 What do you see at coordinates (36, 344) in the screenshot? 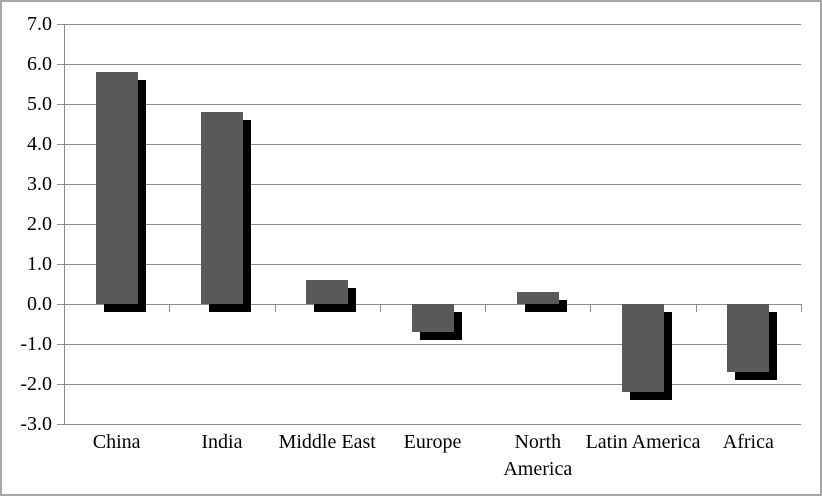
I see `y-axis-tick-label: -1.0` at bounding box center [36, 344].